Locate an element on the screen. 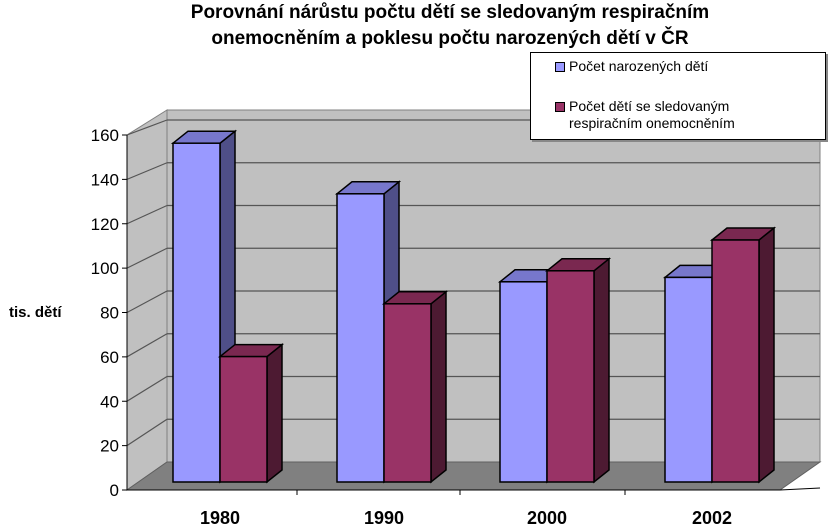 Image resolution: width=835 pixels, height=528 pixels. legend-label-respiratory-2: respiračním onemocněním is located at coordinates (652, 123).